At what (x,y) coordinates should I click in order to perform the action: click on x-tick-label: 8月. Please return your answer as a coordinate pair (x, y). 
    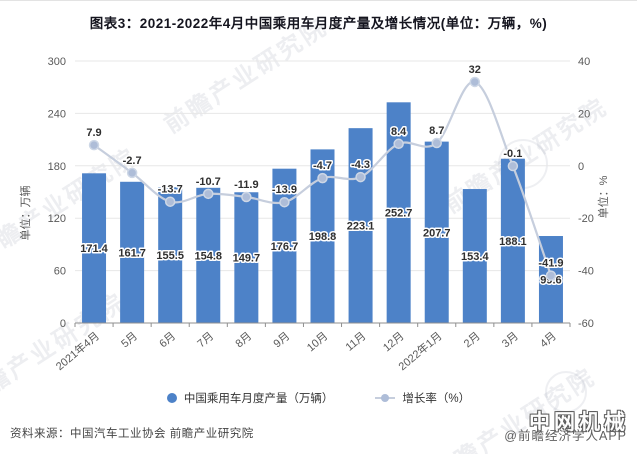
    Looking at the image, I should click on (243, 340).